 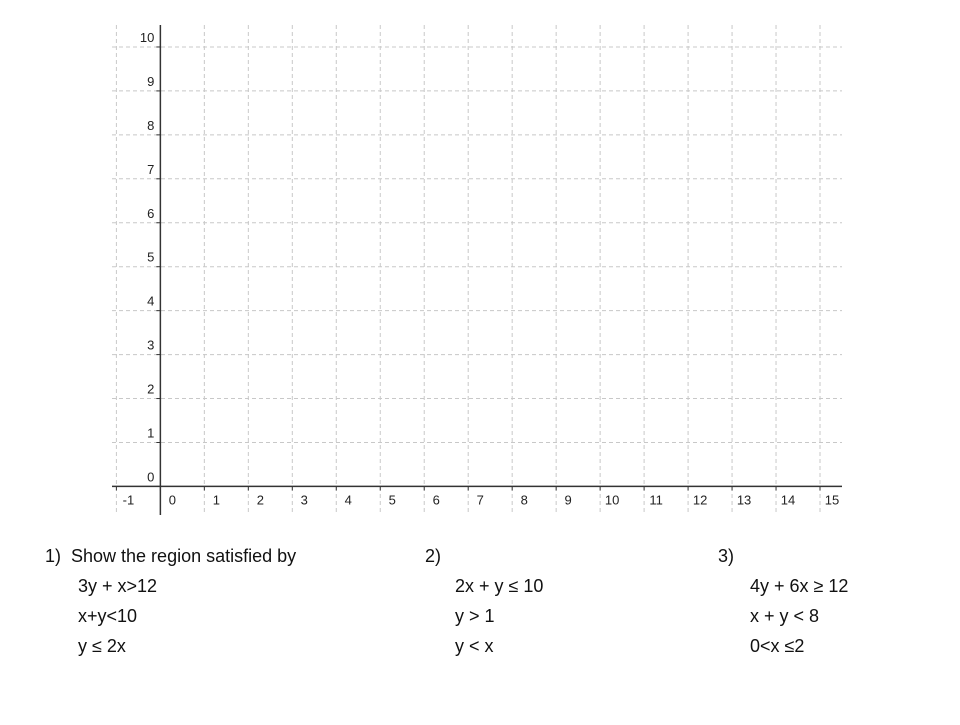 I want to click on x-tick-label: 15, so click(x=832, y=499).